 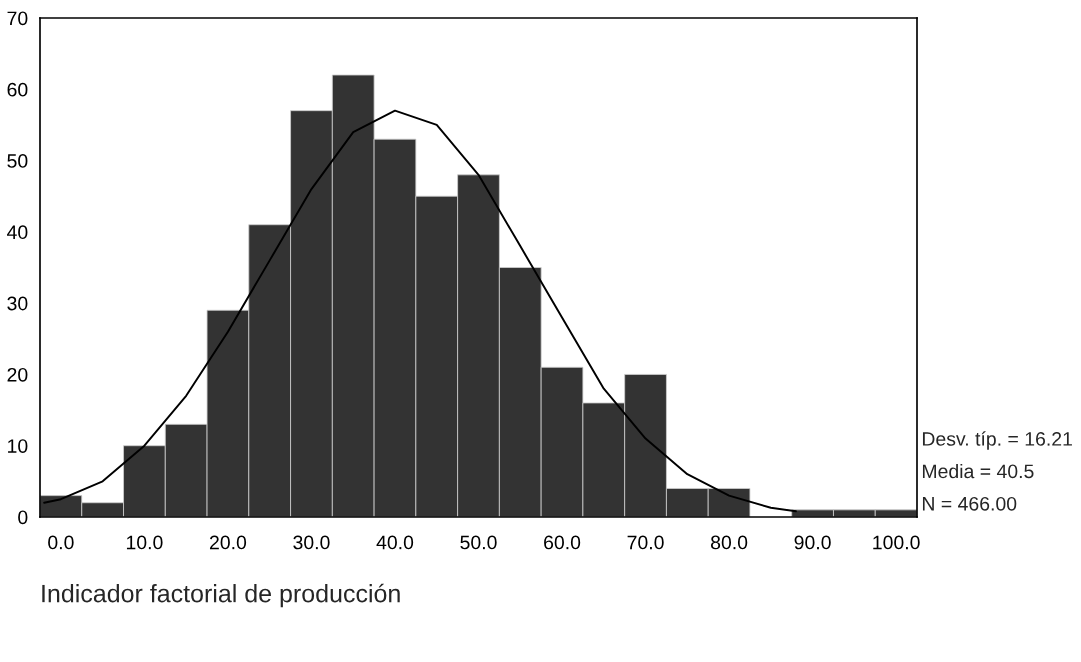 What do you see at coordinates (18, 446) in the screenshot?
I see `y-tick-label: 10` at bounding box center [18, 446].